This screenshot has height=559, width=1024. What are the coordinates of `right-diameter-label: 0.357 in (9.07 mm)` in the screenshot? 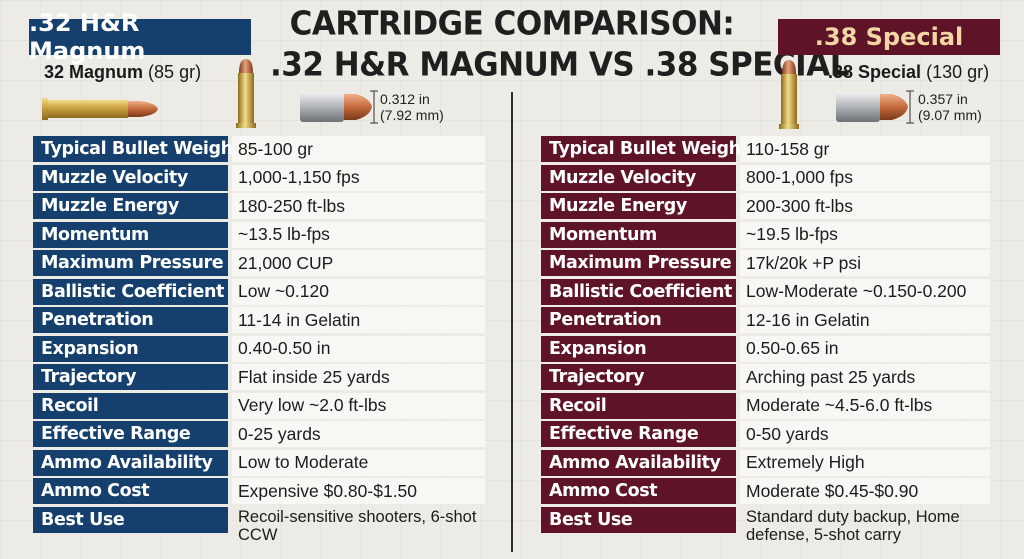 It's located at (950, 107).